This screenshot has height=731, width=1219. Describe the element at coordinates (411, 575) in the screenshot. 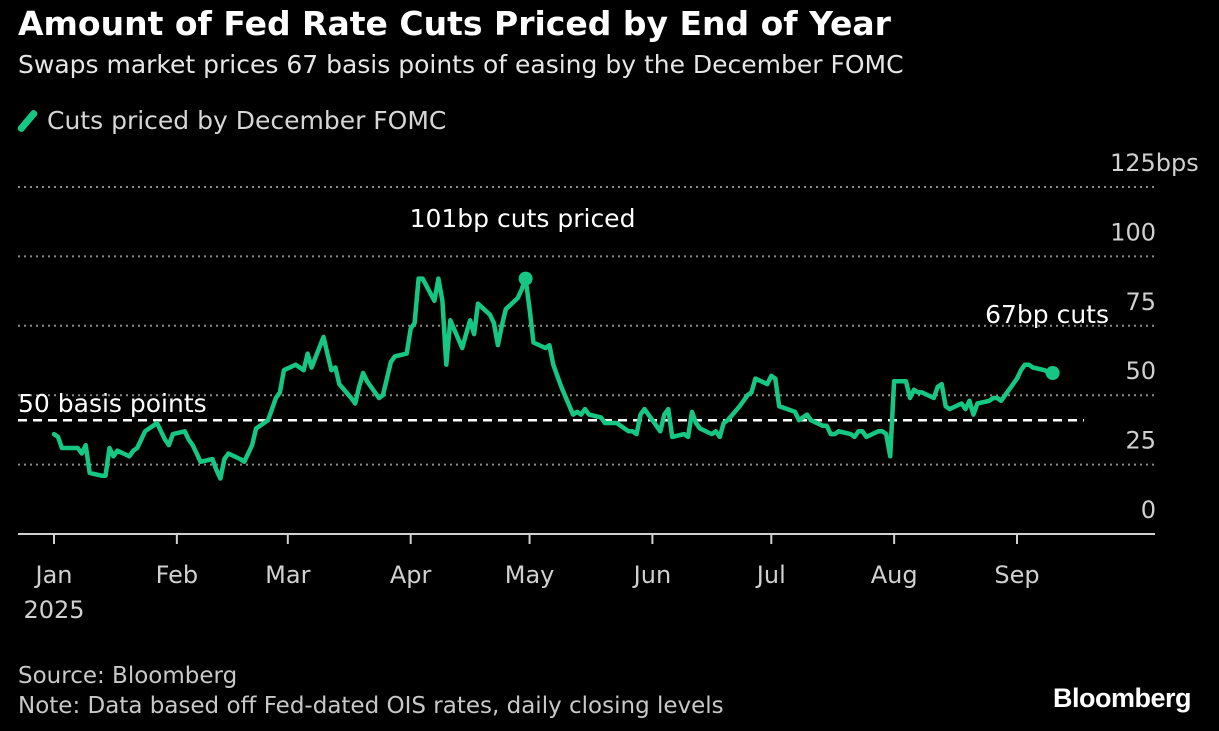

I see `x-tick-label: Apr` at that location.